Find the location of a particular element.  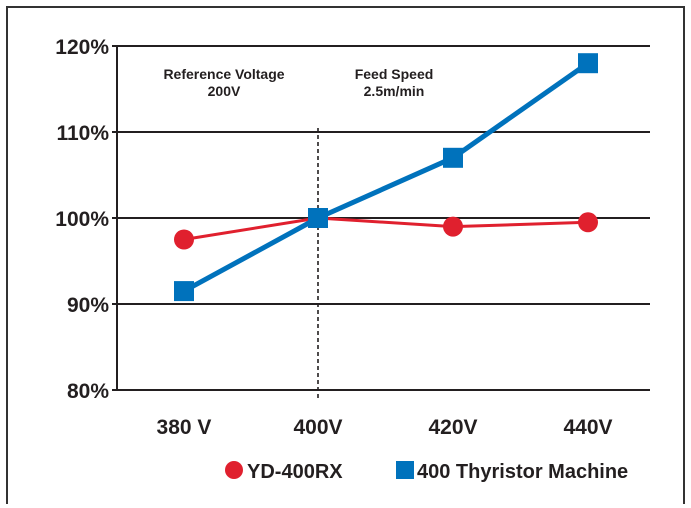

y-tick-labels: 80% 90% 100% 110% 120% is located at coordinates (82, 219).